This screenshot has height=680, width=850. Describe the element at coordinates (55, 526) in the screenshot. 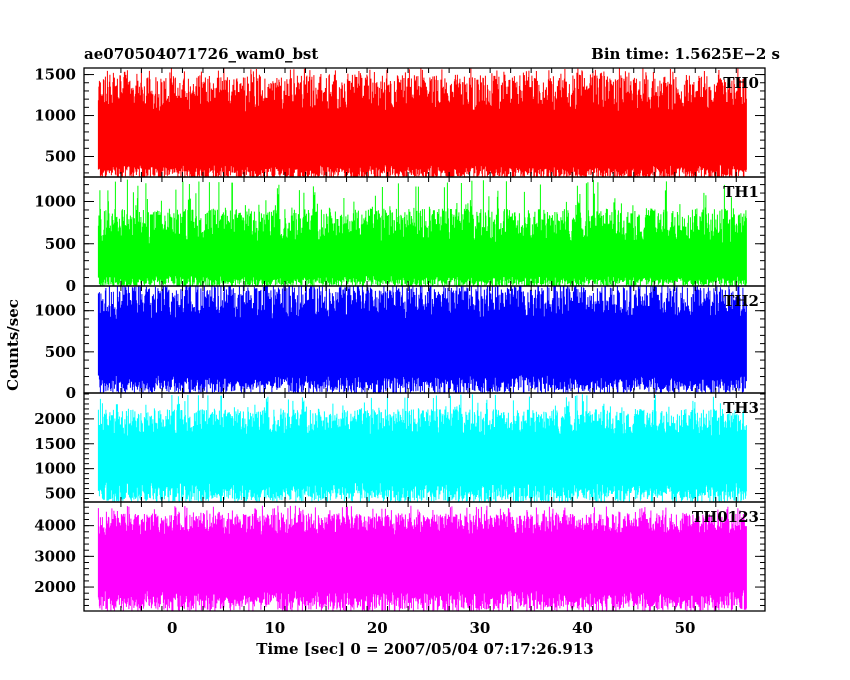

I see `y-tick-label: 4000` at that location.